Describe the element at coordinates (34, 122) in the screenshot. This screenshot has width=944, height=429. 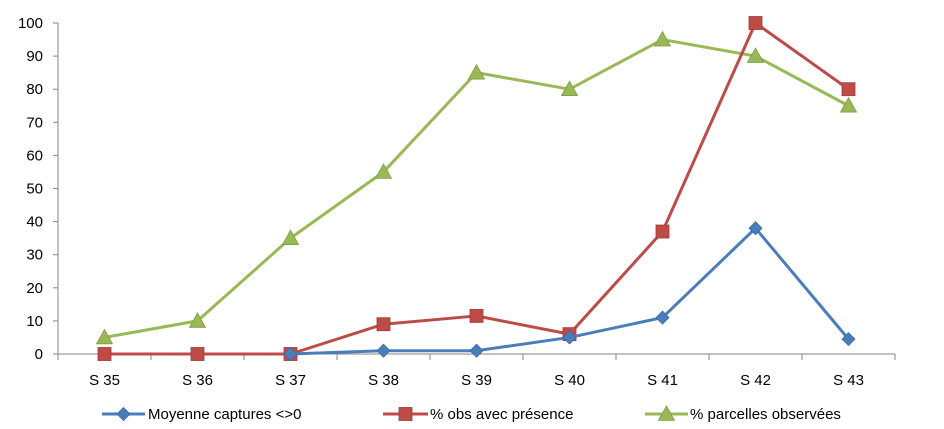
I see `y-tick-label: 70` at that location.